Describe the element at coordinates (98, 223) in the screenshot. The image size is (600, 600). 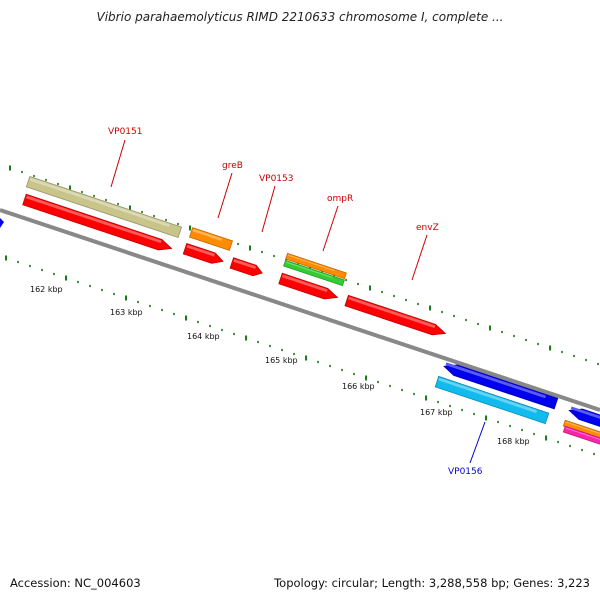
I see `feature-VP0151-gene` at that location.